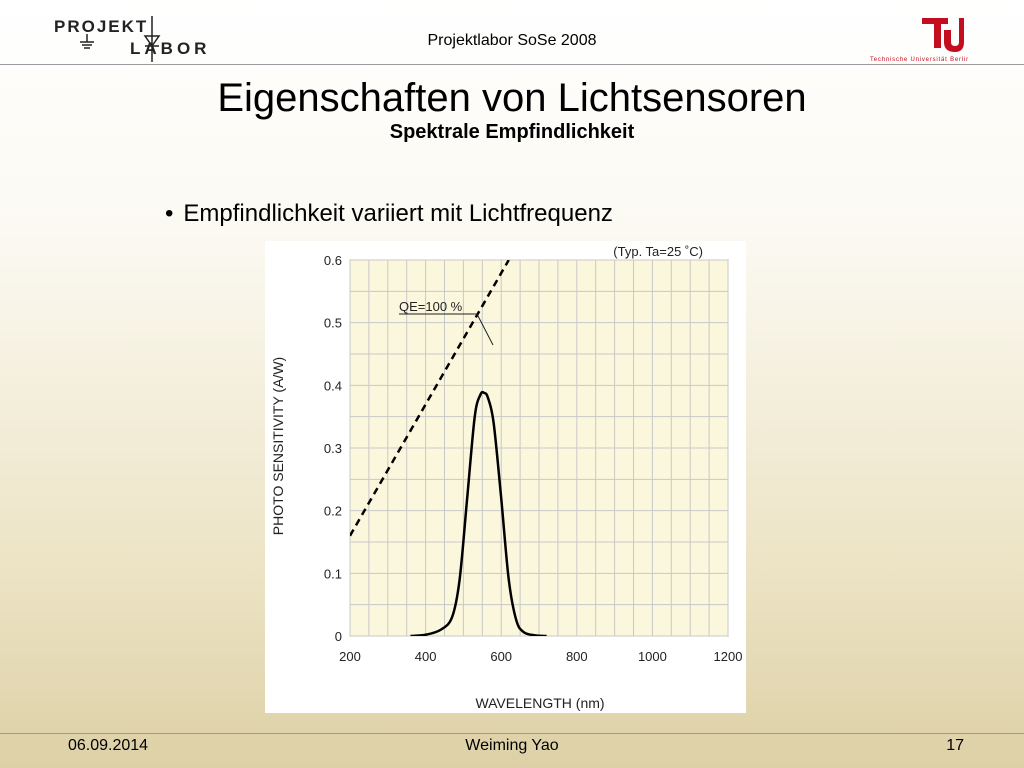  Describe the element at coordinates (426, 656) in the screenshot. I see `x-tick-label: 400` at that location.